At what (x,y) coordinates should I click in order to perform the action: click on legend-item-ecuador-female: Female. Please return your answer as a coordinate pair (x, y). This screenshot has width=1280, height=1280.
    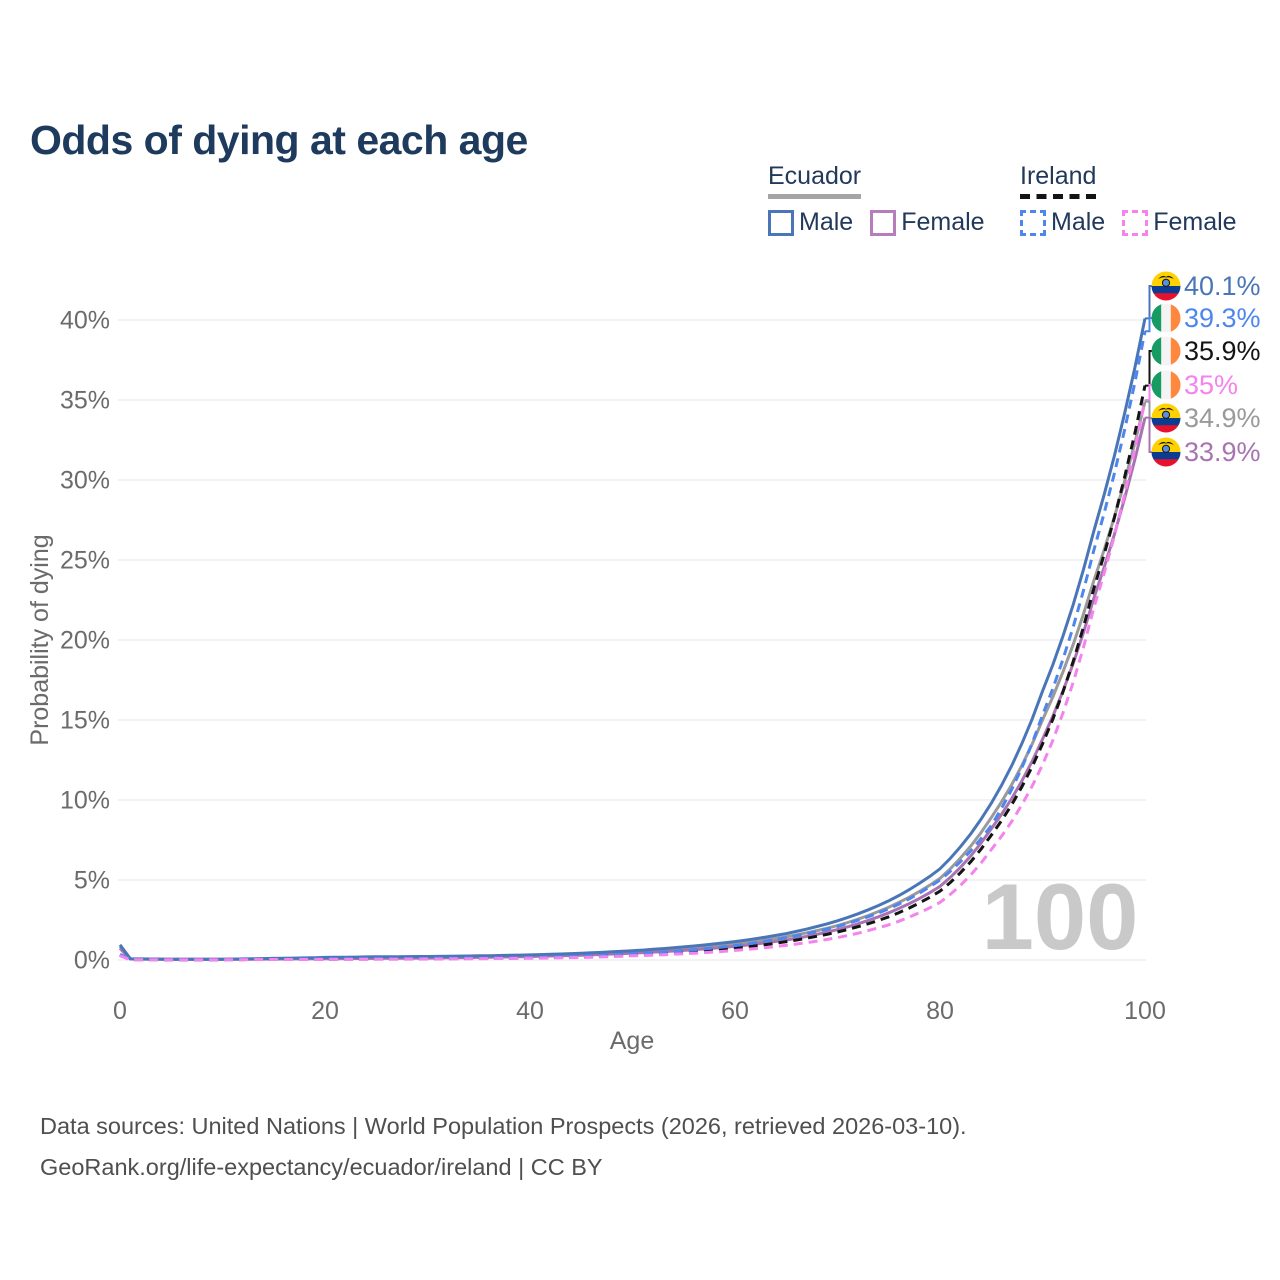
    Looking at the image, I should click on (927, 222).